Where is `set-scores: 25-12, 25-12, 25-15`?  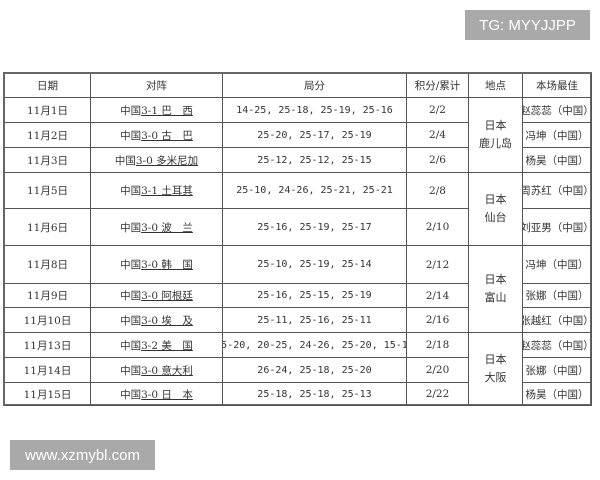
set-scores: 25-12, 25-12, 25-15 is located at coordinates (314, 160).